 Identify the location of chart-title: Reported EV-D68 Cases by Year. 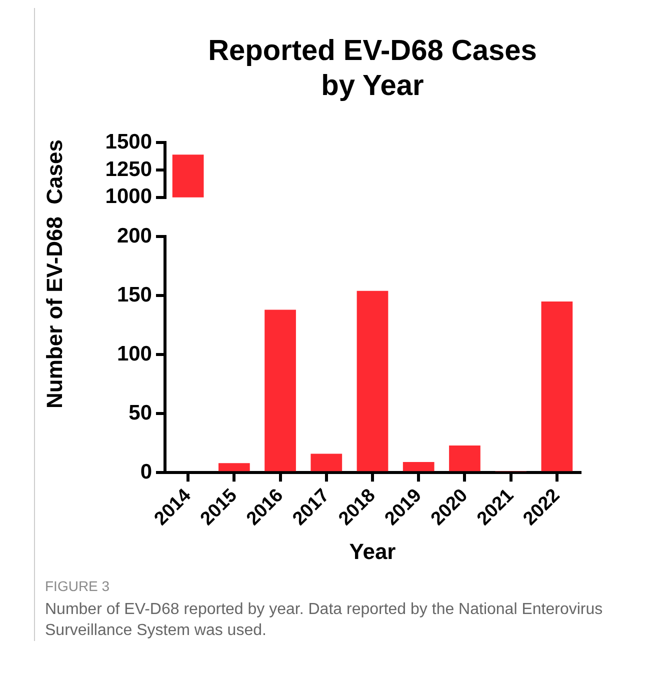
(372, 69).